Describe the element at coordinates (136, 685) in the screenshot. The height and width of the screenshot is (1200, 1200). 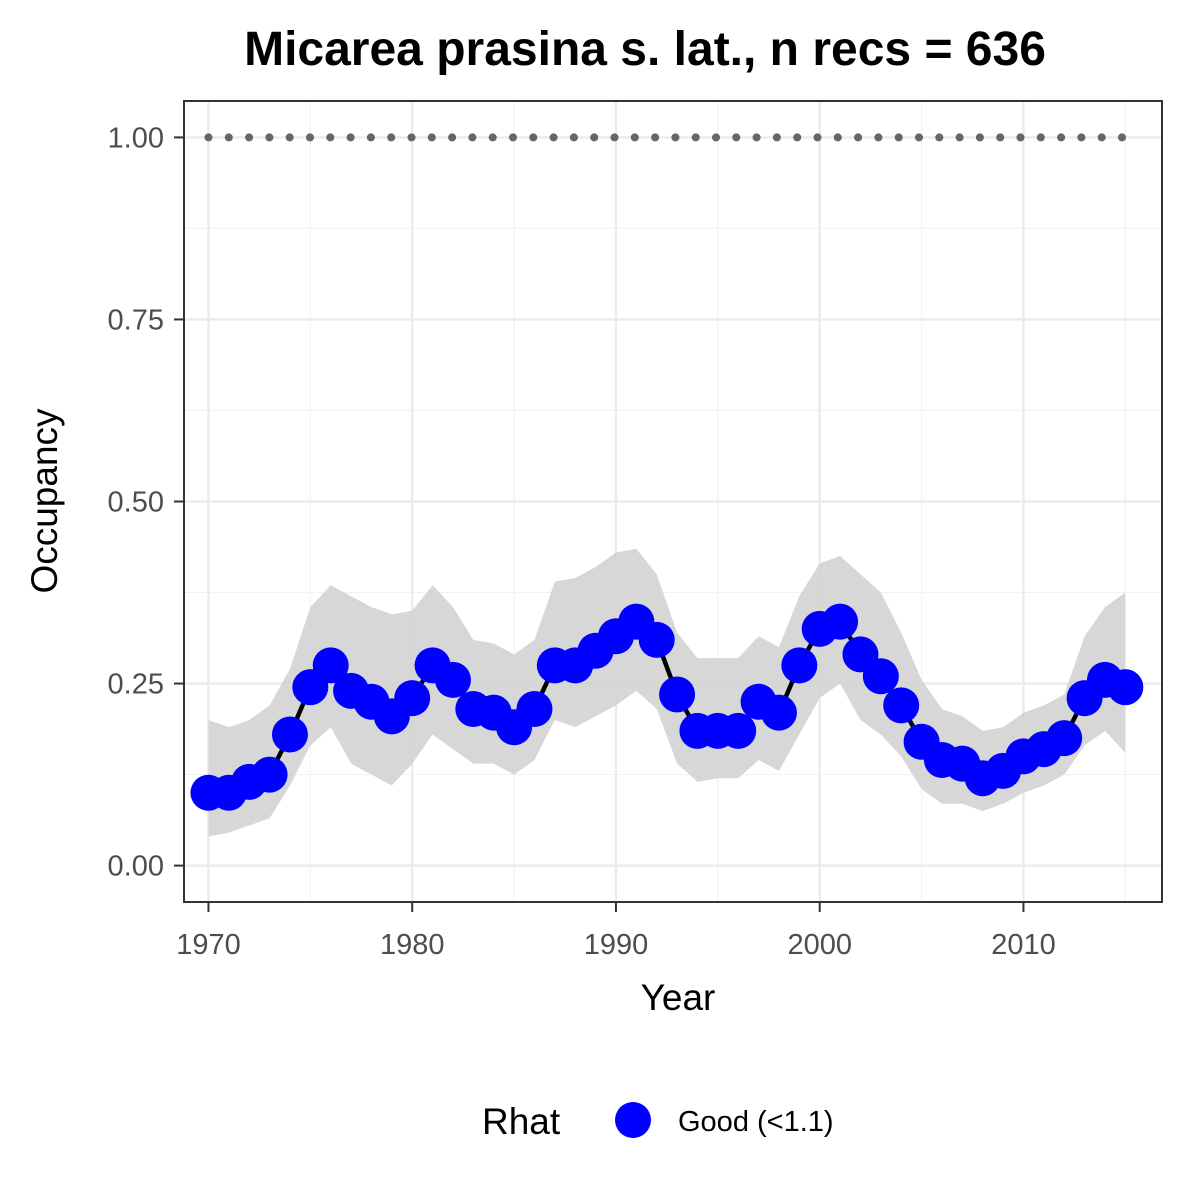
I see `y-tick-label: 0.25` at that location.